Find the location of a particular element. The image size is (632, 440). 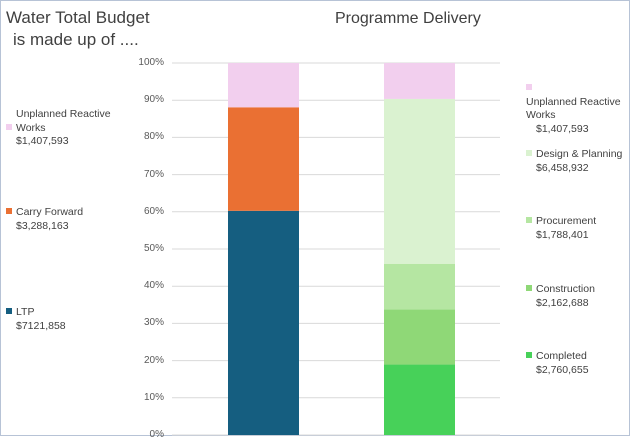

legend-swatch-completed is located at coordinates (529, 355).